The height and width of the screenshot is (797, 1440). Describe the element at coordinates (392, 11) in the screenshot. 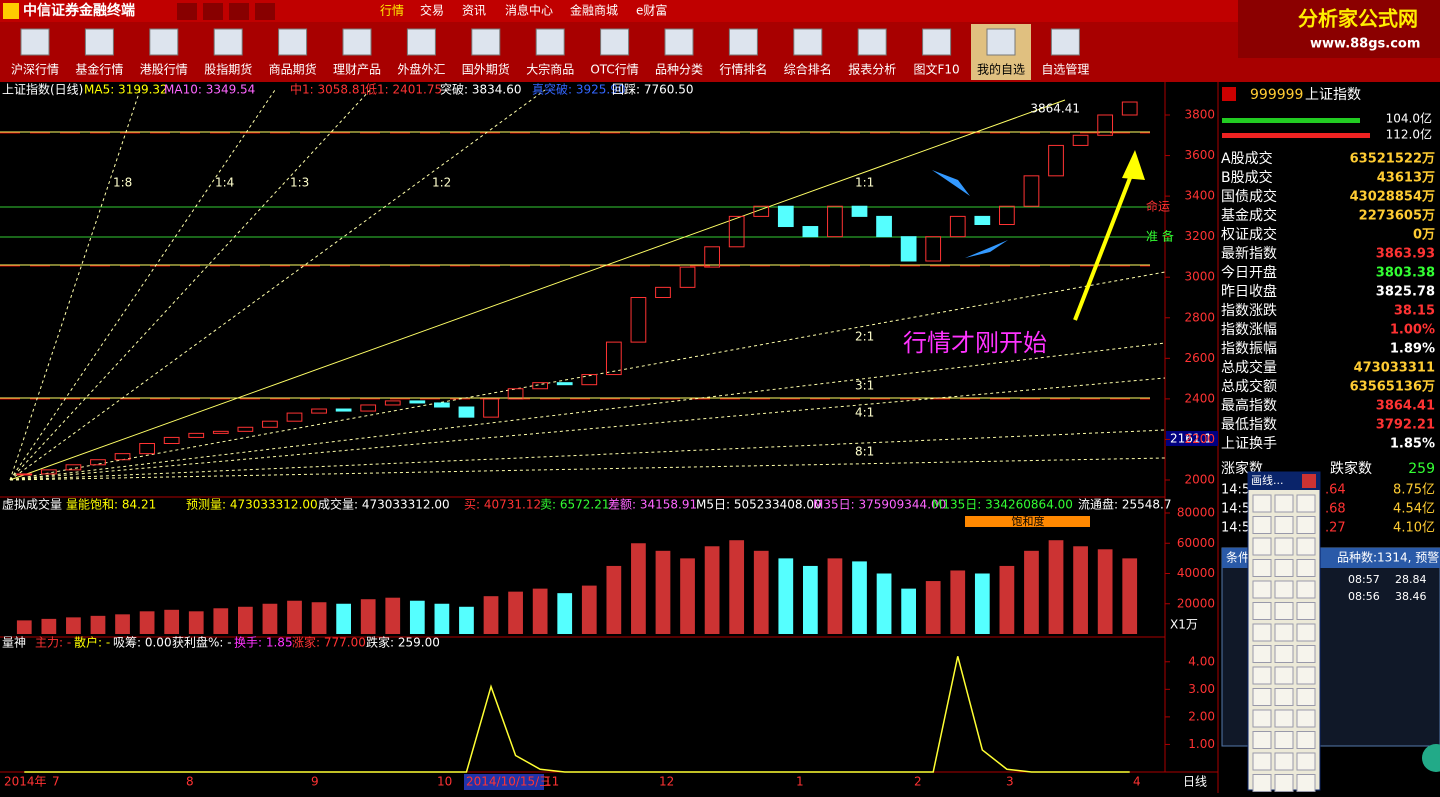

I see `nav-item: 行情` at that location.